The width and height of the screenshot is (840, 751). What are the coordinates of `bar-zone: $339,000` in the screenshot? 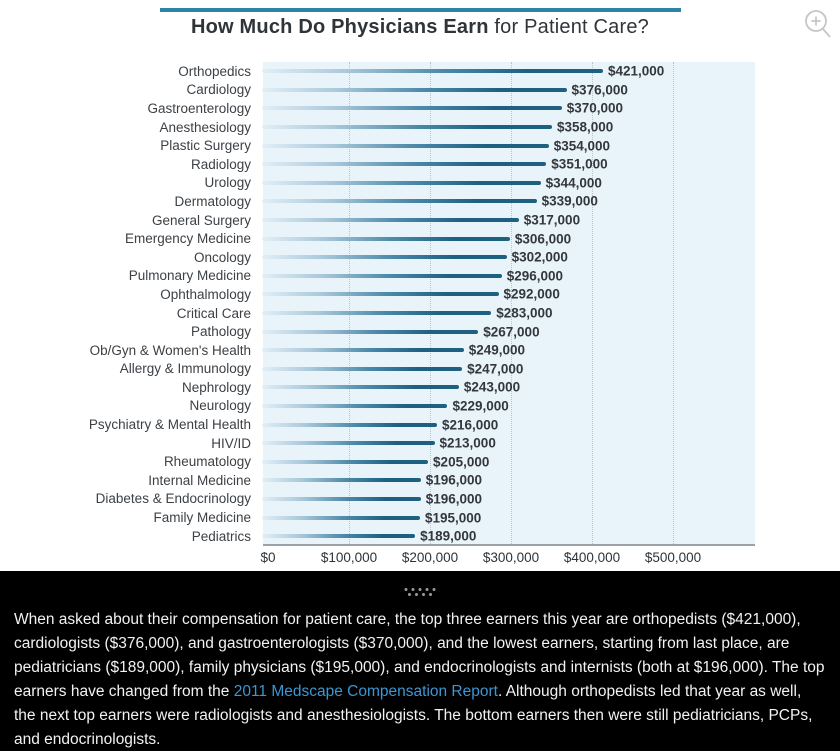 It's located at (503, 201).